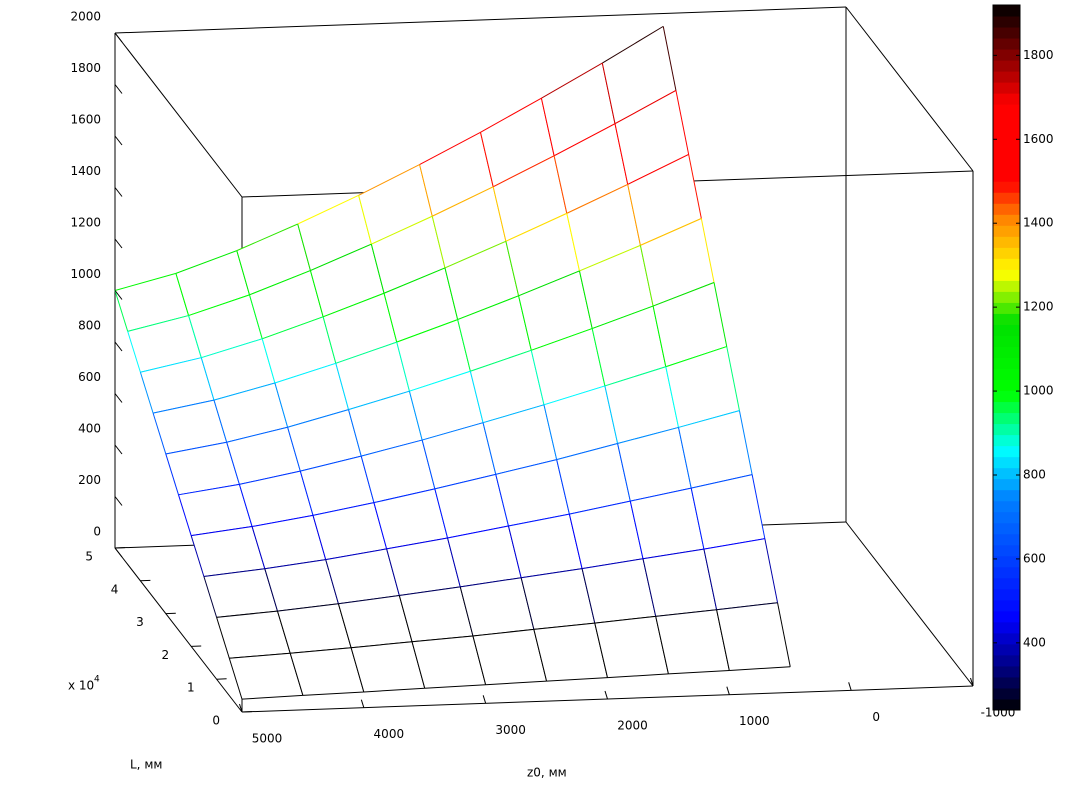 This screenshot has height=803, width=1076. What do you see at coordinates (146, 765) in the screenshot?
I see `y-axis-label: L, мм` at bounding box center [146, 765].